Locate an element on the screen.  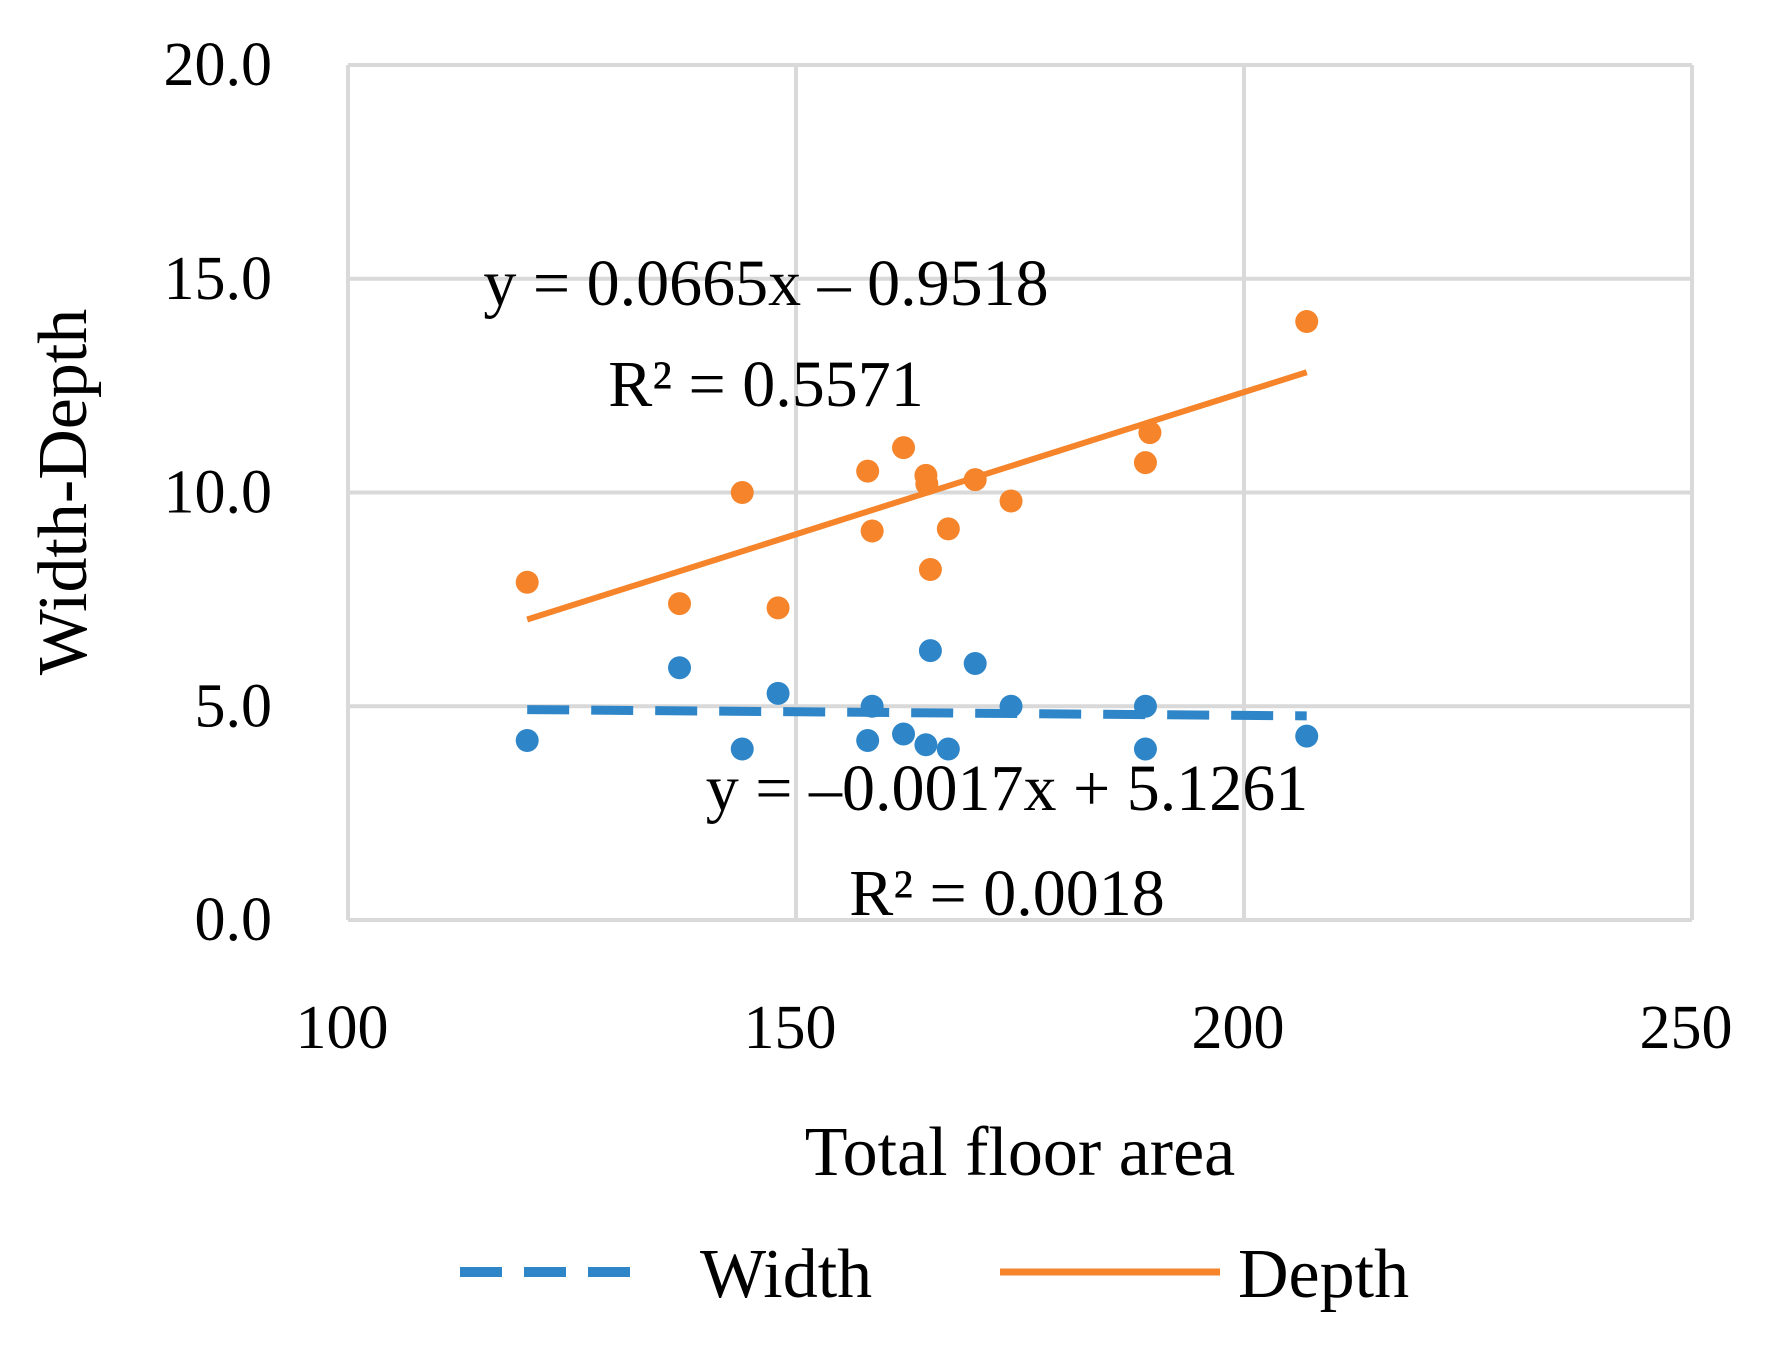
y-tick-label: 0.0 is located at coordinates (234, 920).